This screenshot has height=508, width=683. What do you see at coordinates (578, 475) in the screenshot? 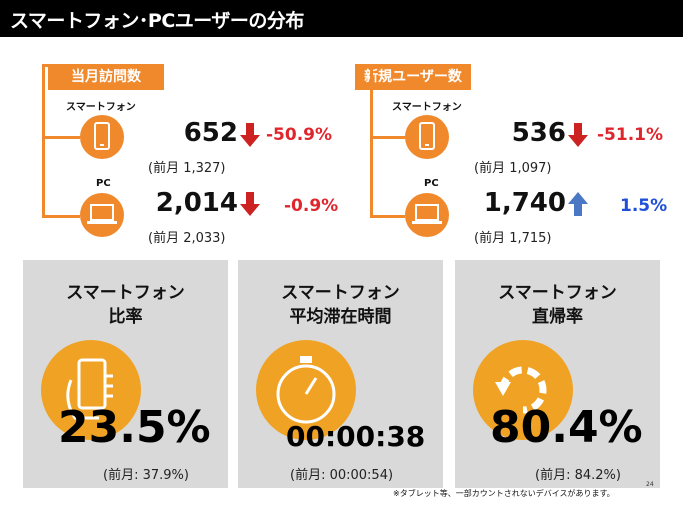
I see `bounce-prev: (前月: 84.2%)` at bounding box center [578, 475].